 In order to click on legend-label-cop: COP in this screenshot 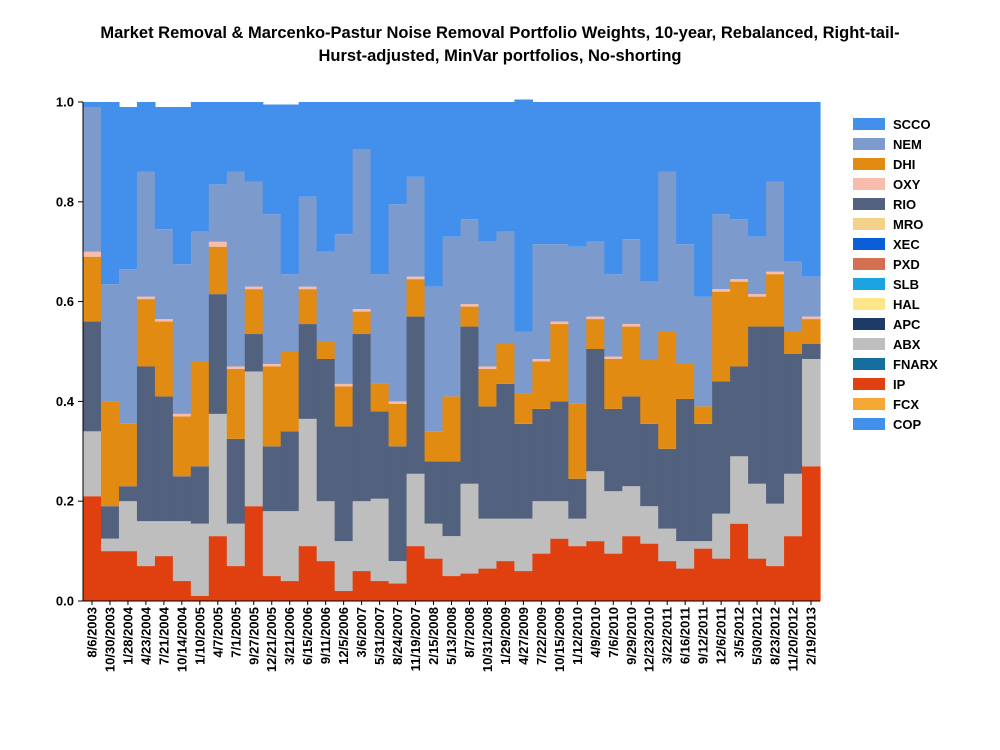, I will do `click(907, 424)`.